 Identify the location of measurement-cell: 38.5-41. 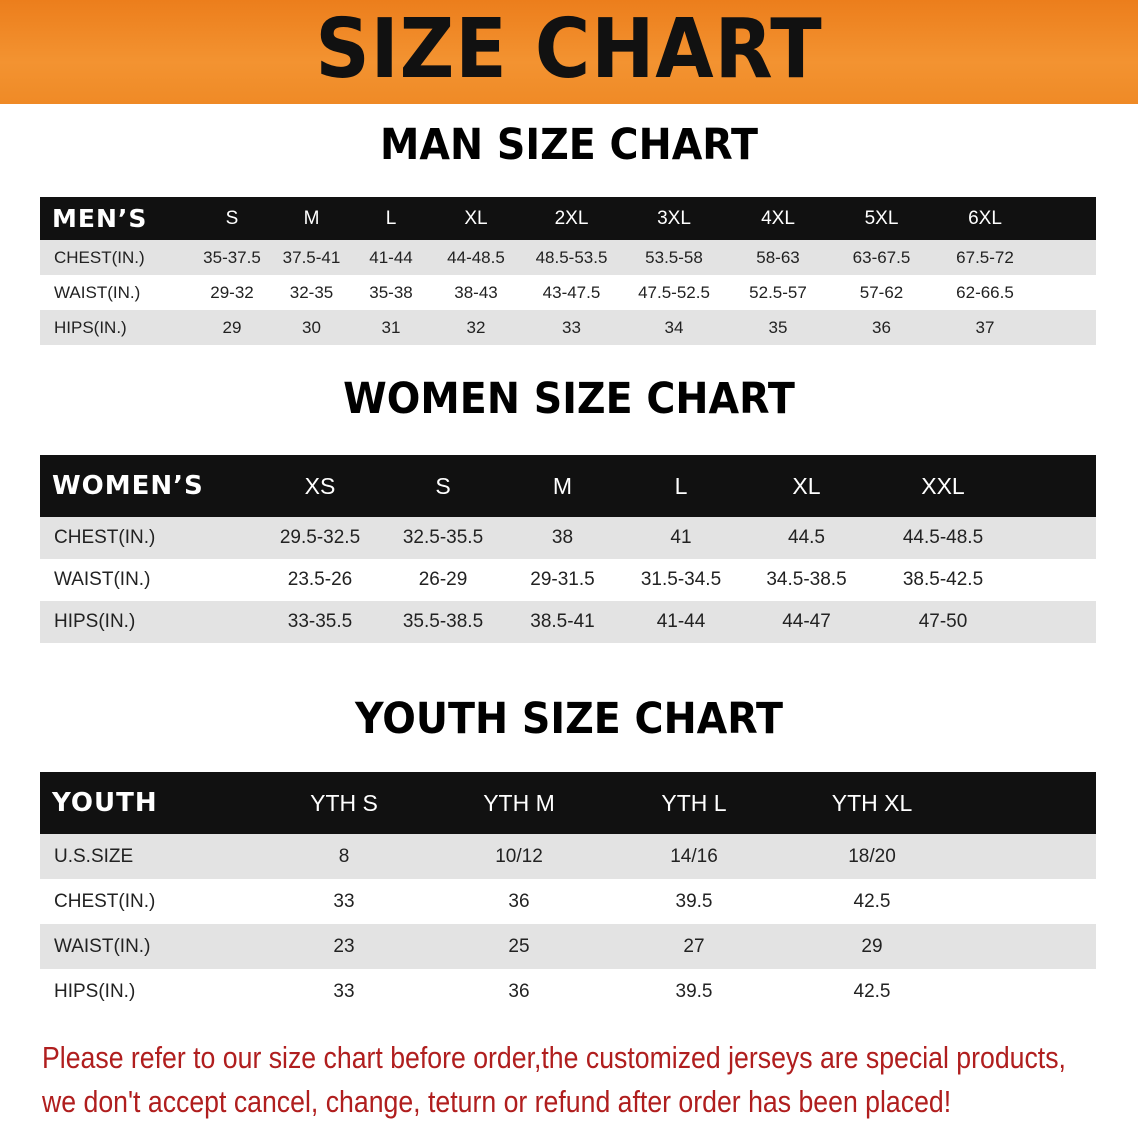
(562, 621).